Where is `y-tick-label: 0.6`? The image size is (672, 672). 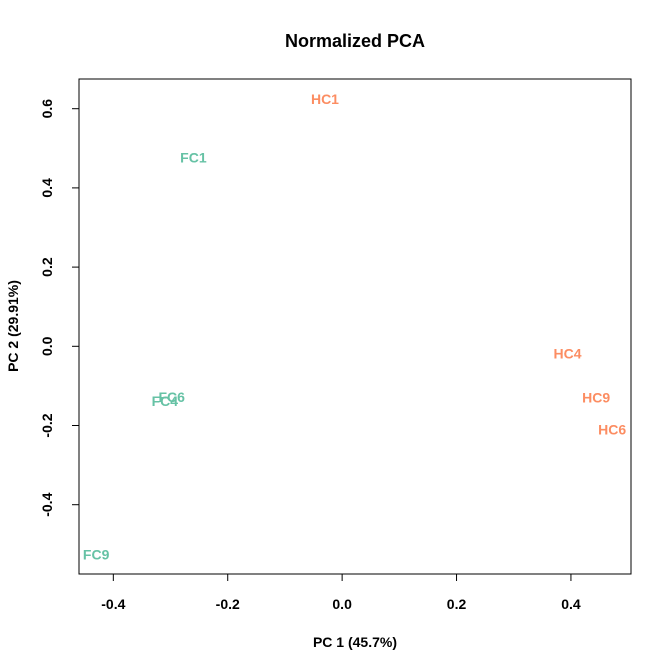
y-tick-label: 0.6 is located at coordinates (47, 109).